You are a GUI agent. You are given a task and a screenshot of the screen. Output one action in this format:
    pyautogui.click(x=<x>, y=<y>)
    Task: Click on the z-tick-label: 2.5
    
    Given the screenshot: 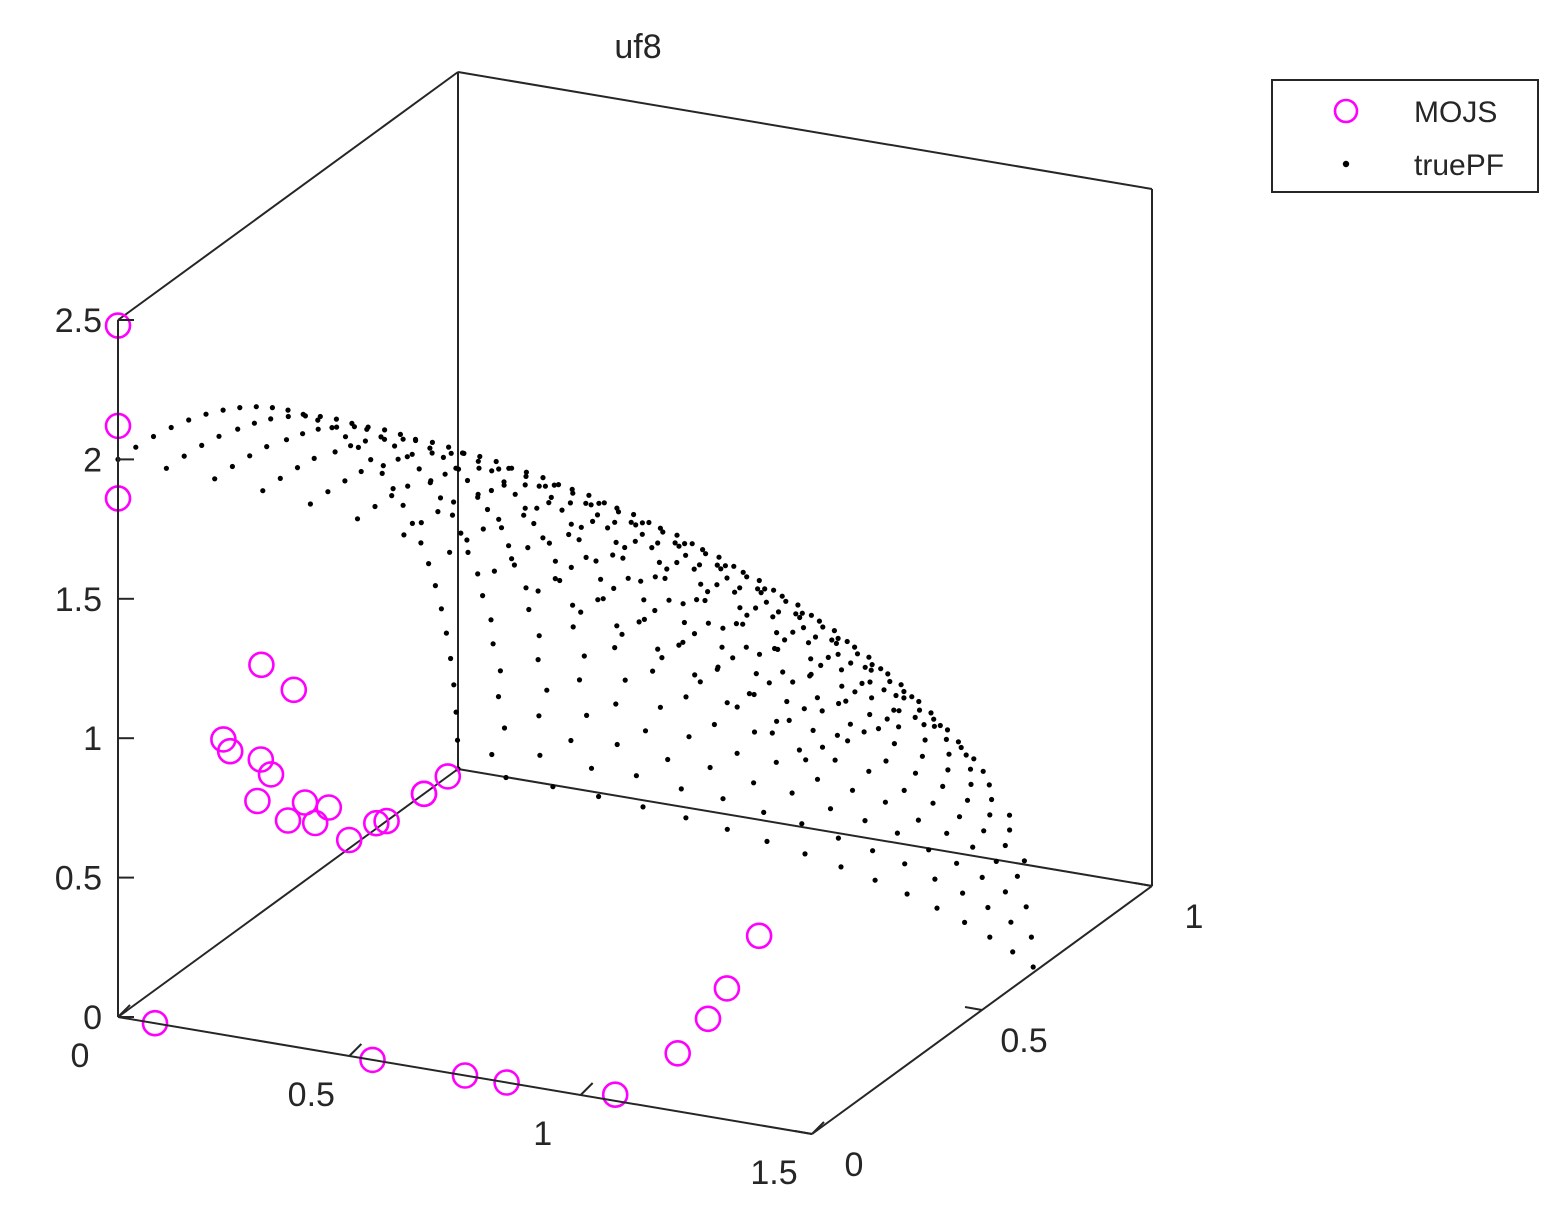 What is the action you would take?
    pyautogui.click(x=78, y=321)
    